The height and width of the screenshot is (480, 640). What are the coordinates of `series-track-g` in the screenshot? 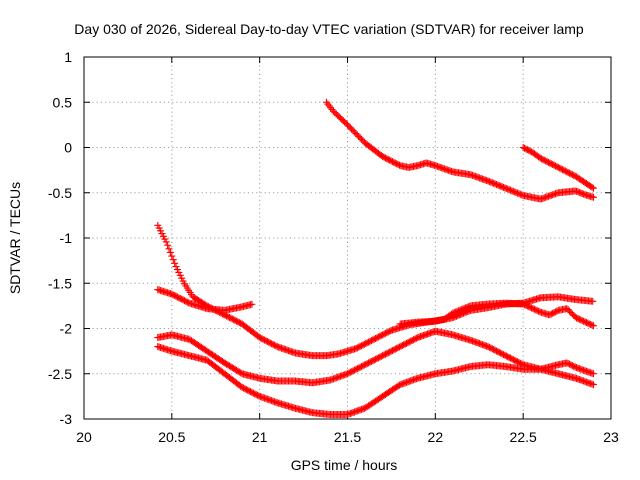 It's located at (496, 310).